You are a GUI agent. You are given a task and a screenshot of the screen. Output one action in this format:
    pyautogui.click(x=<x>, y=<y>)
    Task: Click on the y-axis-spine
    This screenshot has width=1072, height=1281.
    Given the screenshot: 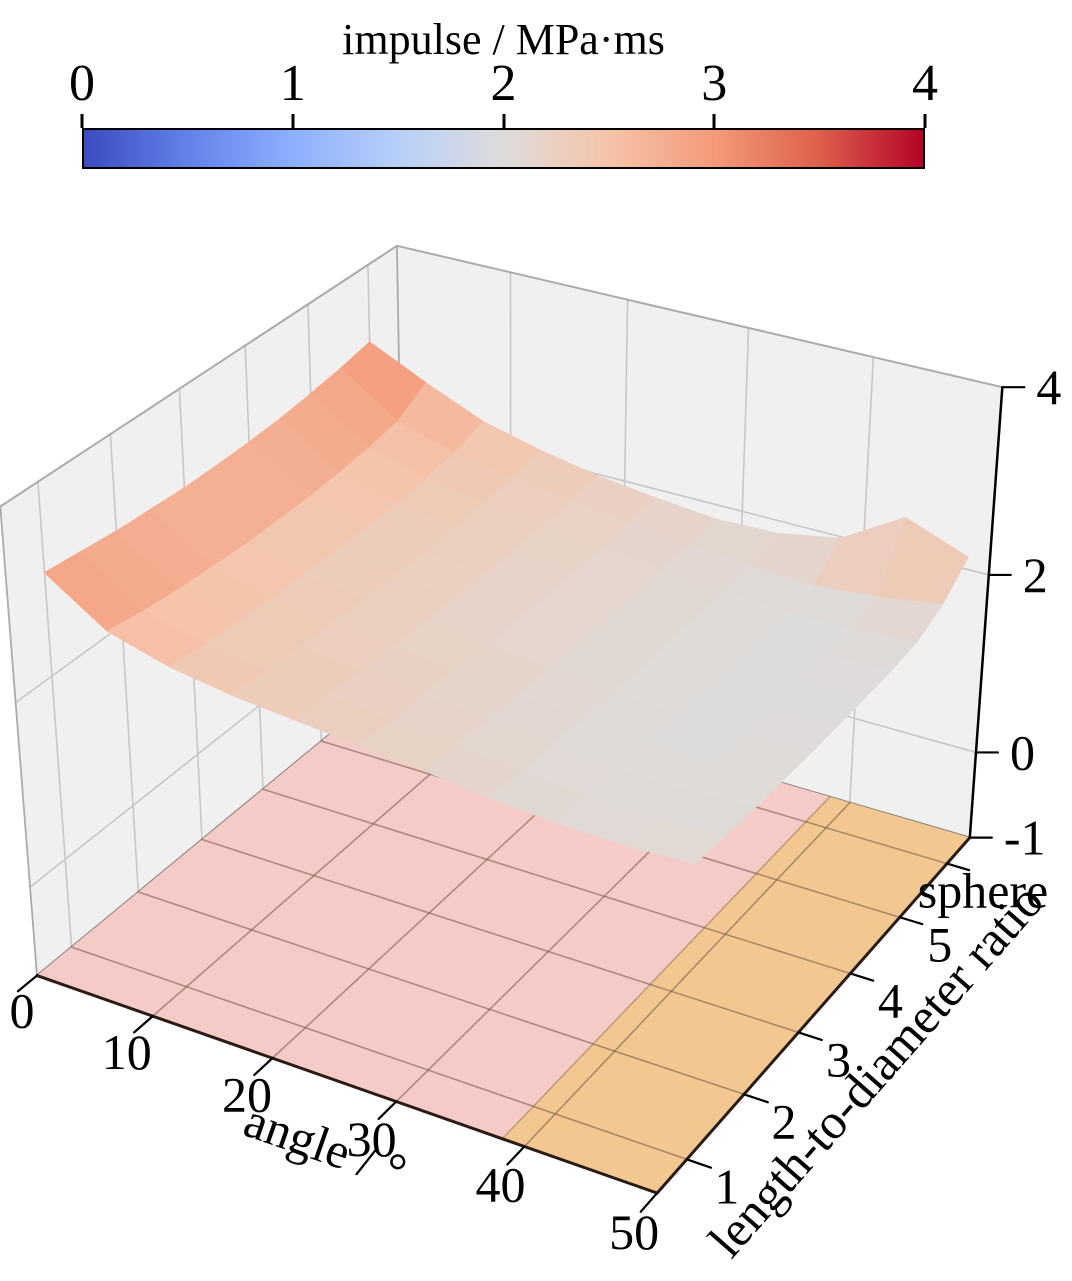 What is the action you would take?
    pyautogui.click(x=813, y=1015)
    